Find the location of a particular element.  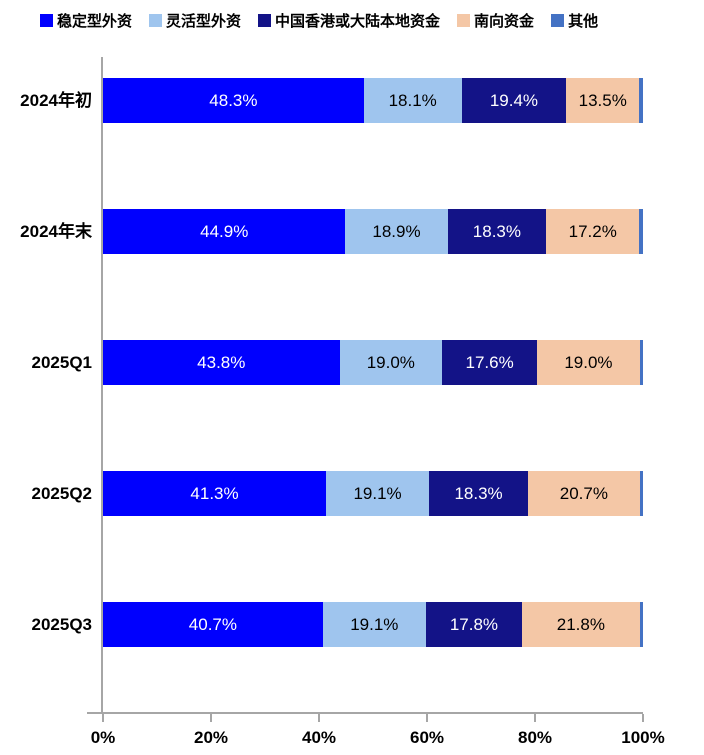

category-label: 2025Q3 is located at coordinates (62, 624).